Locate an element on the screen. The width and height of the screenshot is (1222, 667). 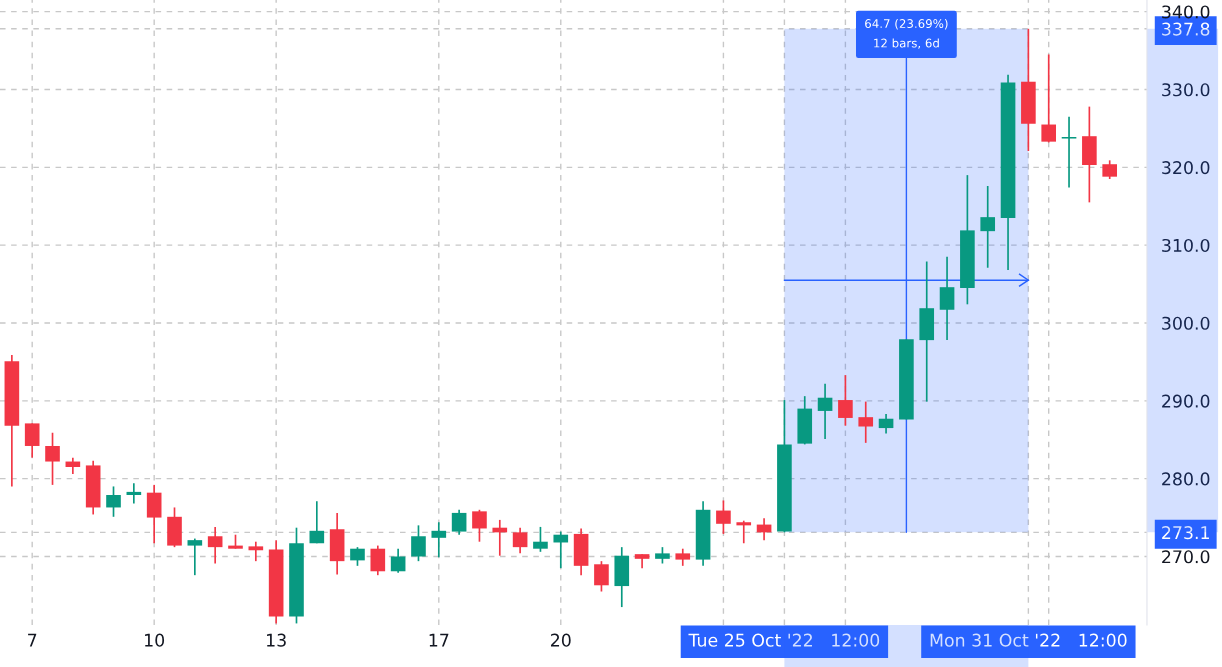
x-tick-label: 17 is located at coordinates (439, 640).